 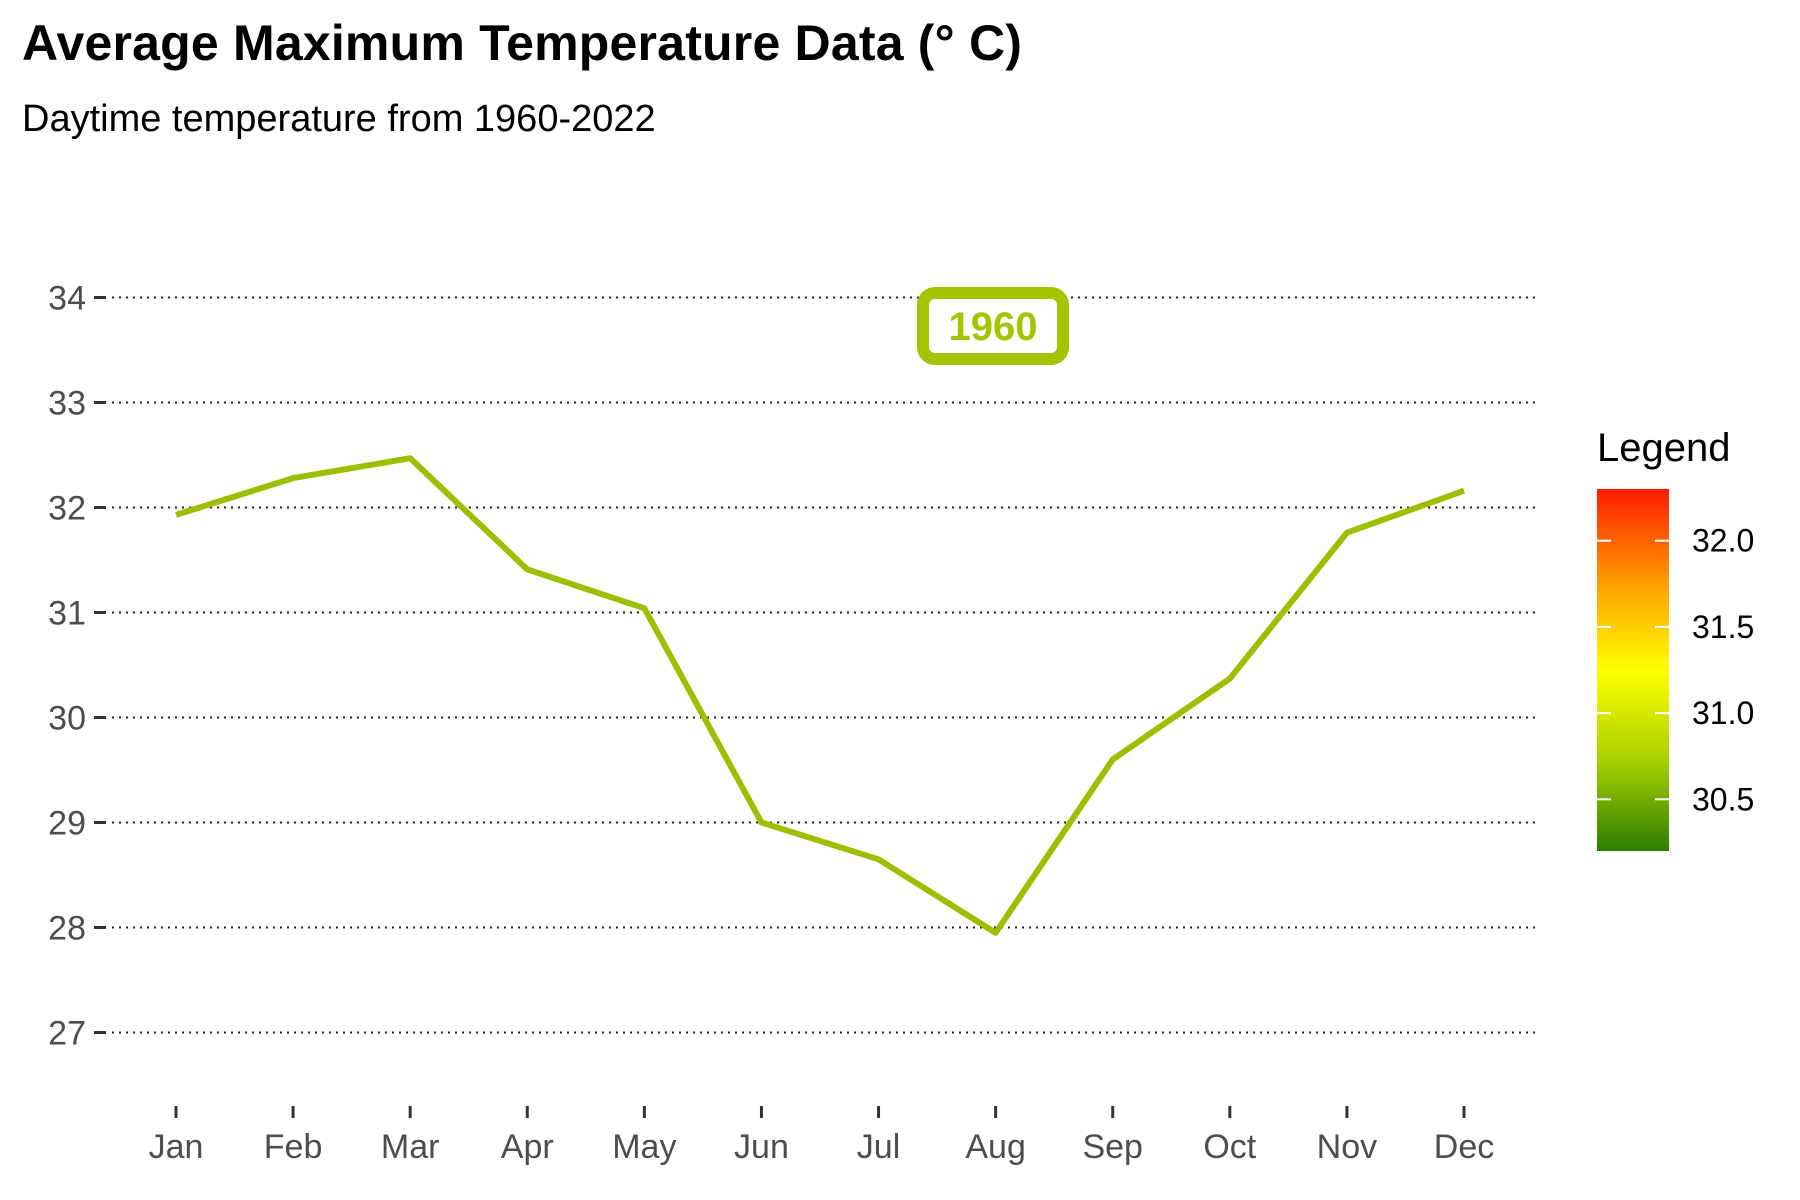 What do you see at coordinates (761, 1147) in the screenshot?
I see `x-tick-label: Jun` at bounding box center [761, 1147].